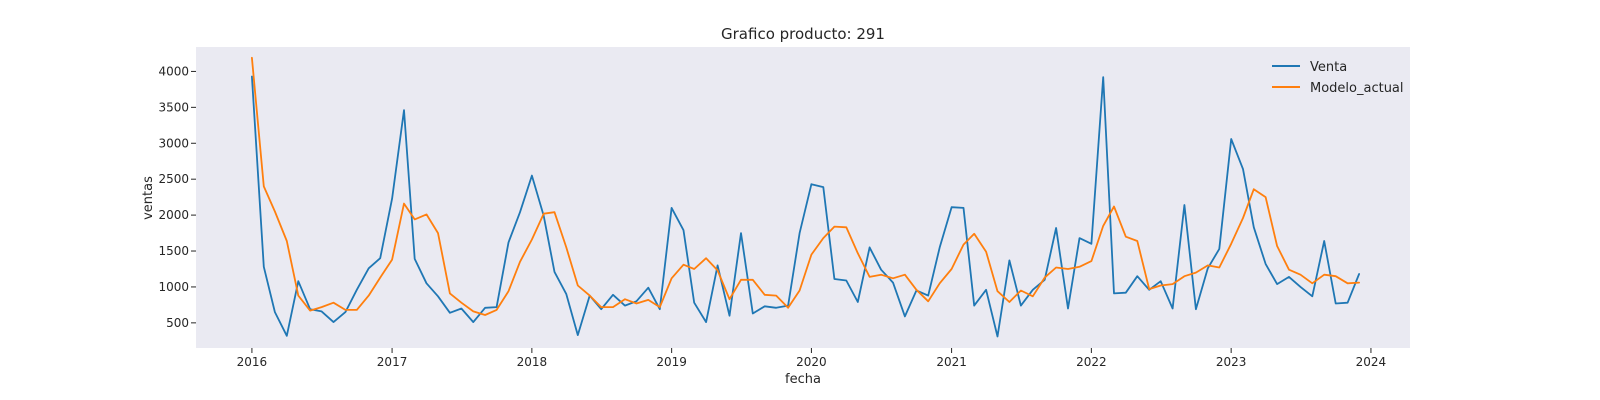 The image size is (1600, 400). What do you see at coordinates (811, 362) in the screenshot?
I see `x-tick-label: 2020` at bounding box center [811, 362].